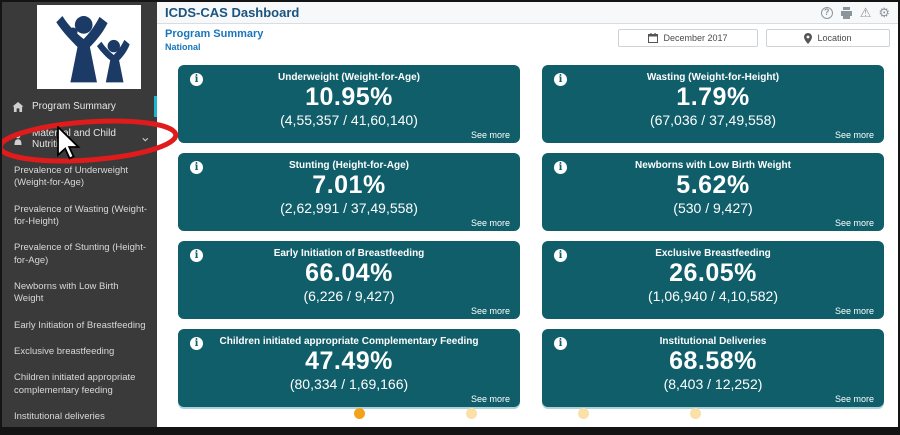 This screenshot has width=900, height=435. What do you see at coordinates (349, 185) in the screenshot?
I see `card-value: 7.01%` at bounding box center [349, 185].